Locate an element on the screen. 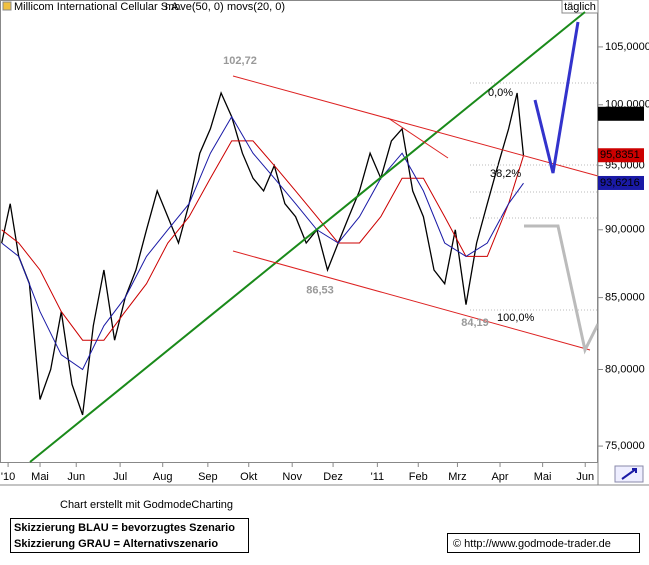  x-tick-label: '11 is located at coordinates (378, 477).